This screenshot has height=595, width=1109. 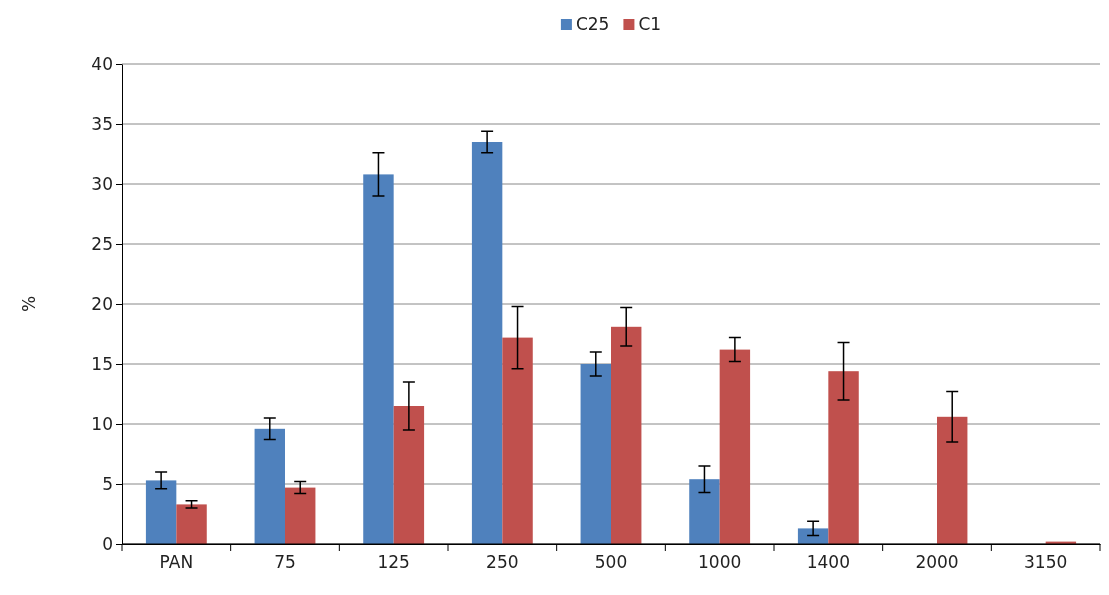 I want to click on x-tick-label: 250, so click(x=502, y=562).